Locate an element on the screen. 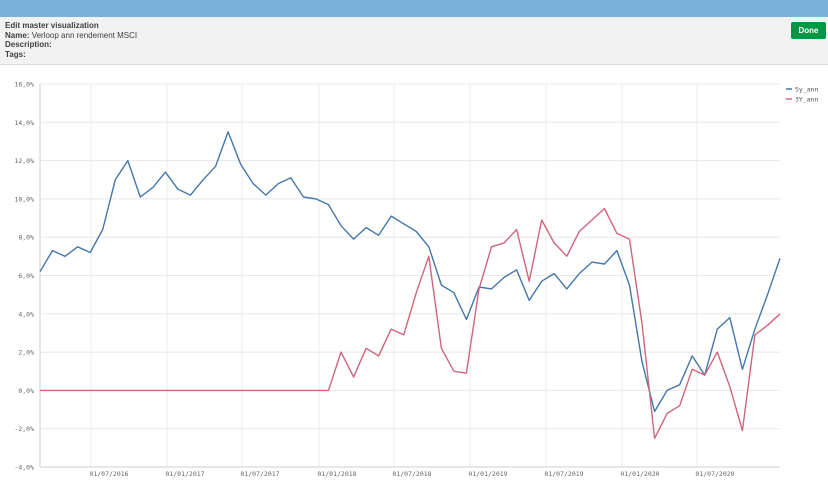  x-tick-label: 01/07/2018 is located at coordinates (411, 474).